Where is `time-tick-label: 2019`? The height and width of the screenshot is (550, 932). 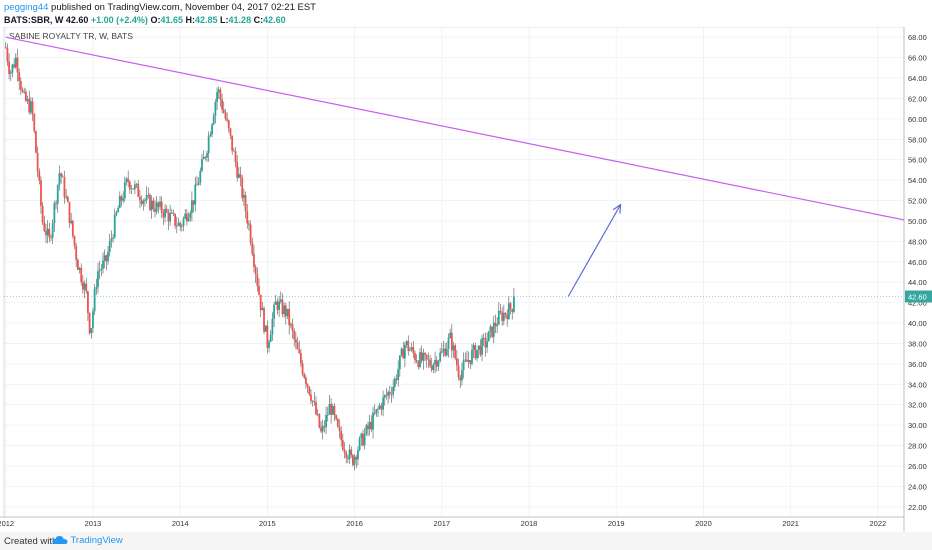 time-tick-label: 2019 is located at coordinates (616, 523).